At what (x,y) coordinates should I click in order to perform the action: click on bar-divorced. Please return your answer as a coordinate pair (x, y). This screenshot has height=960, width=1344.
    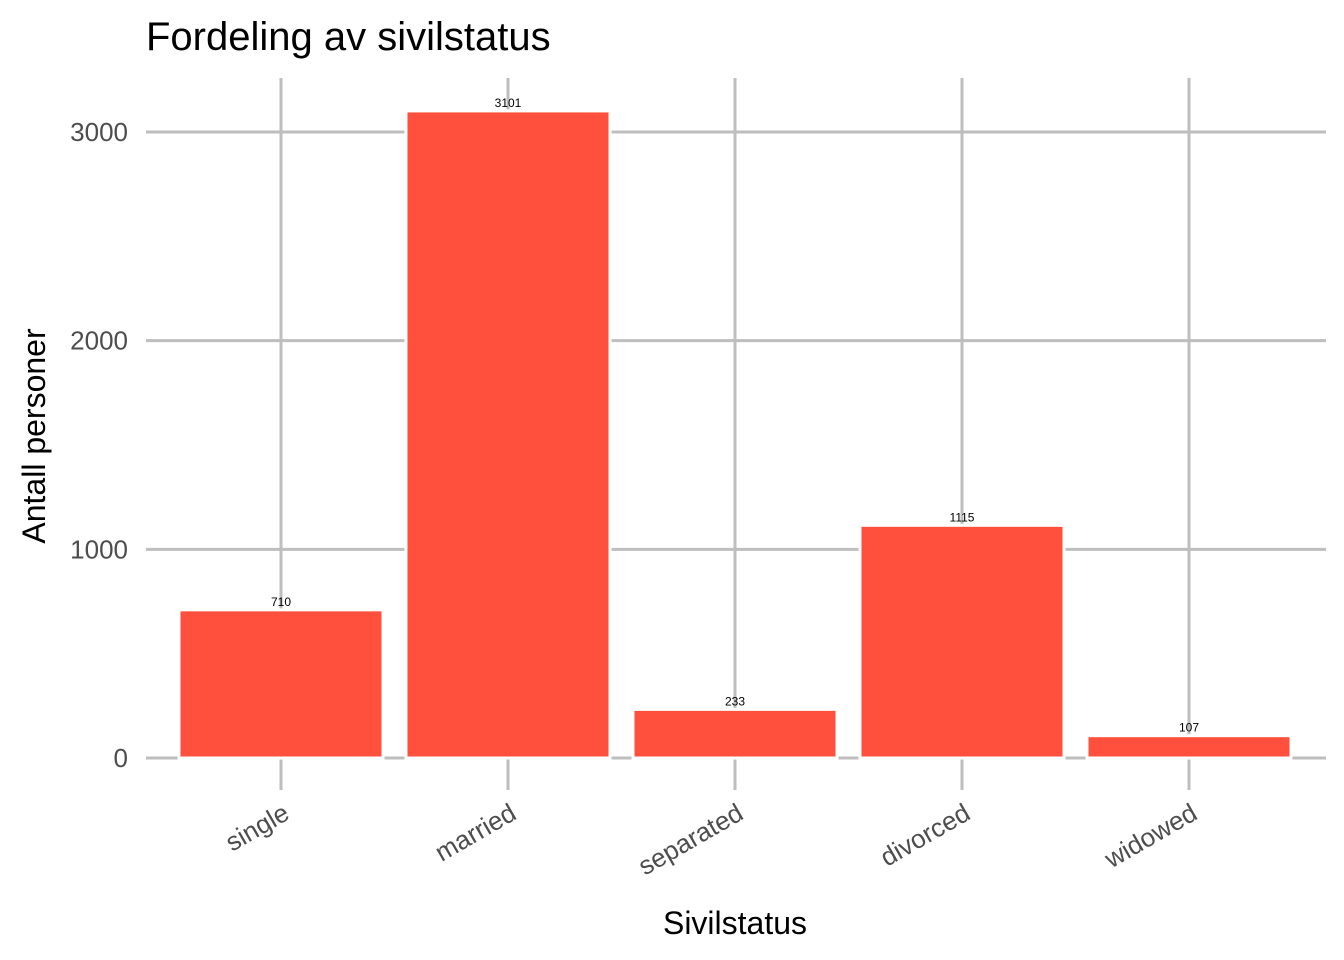
    Looking at the image, I should click on (962, 641).